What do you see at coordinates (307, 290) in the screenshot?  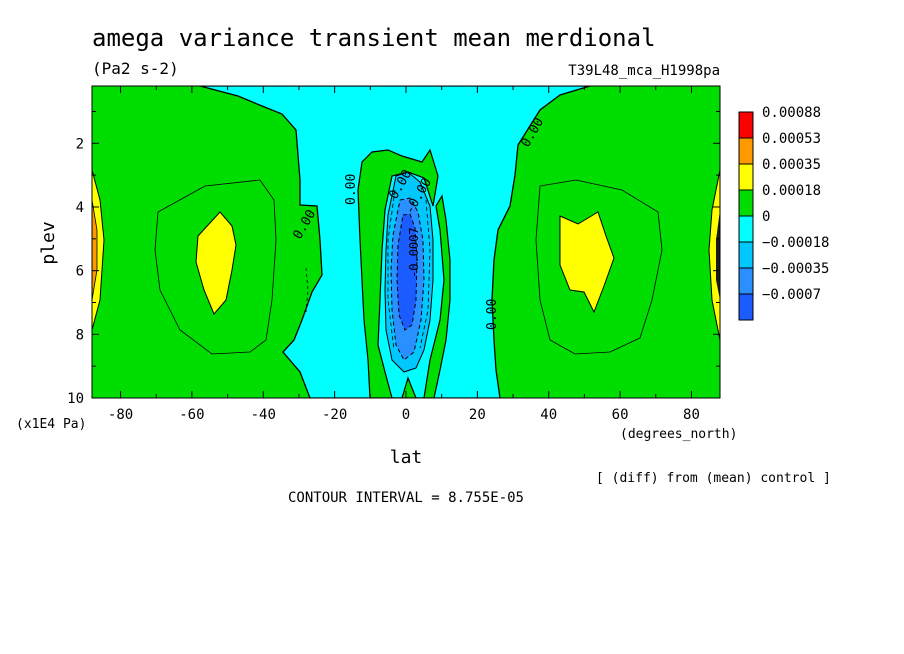 I see `dashed-contour-west` at bounding box center [307, 290].